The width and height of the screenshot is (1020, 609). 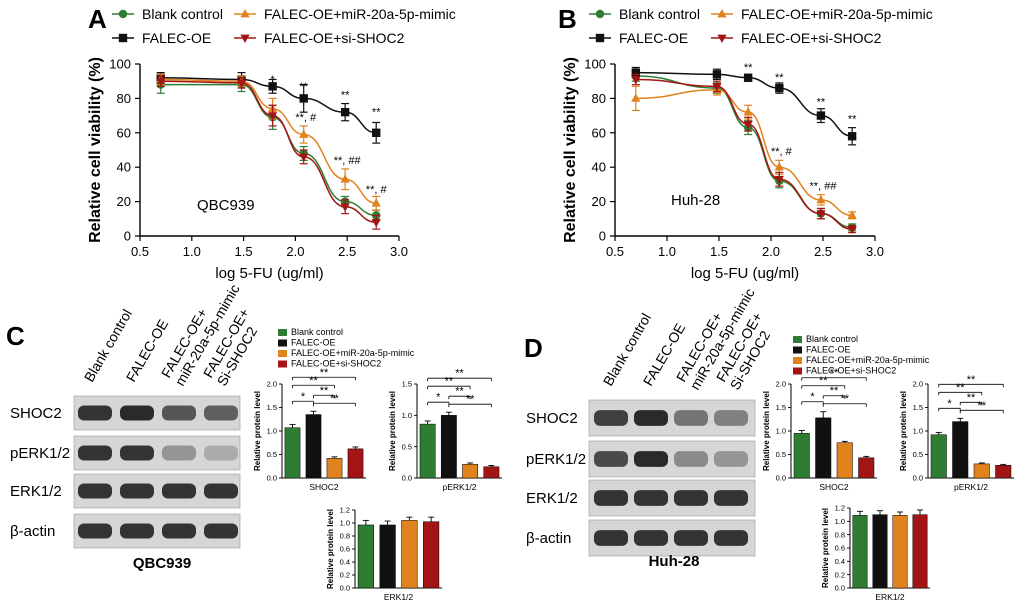 I want to click on protein-label: SHOC2, so click(x=36, y=413).